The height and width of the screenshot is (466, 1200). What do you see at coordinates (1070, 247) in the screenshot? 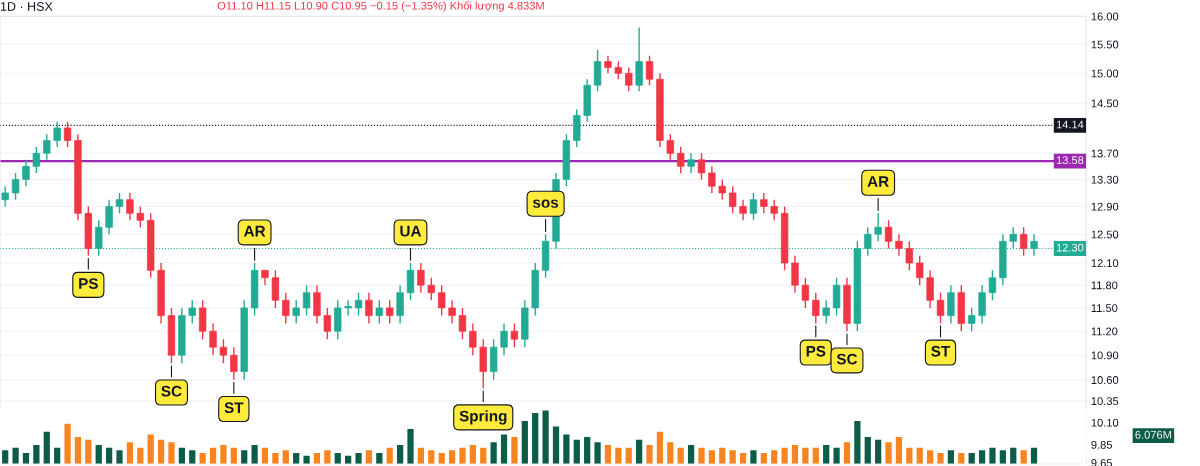
I see `ref-line-label: 12.30` at bounding box center [1070, 247].